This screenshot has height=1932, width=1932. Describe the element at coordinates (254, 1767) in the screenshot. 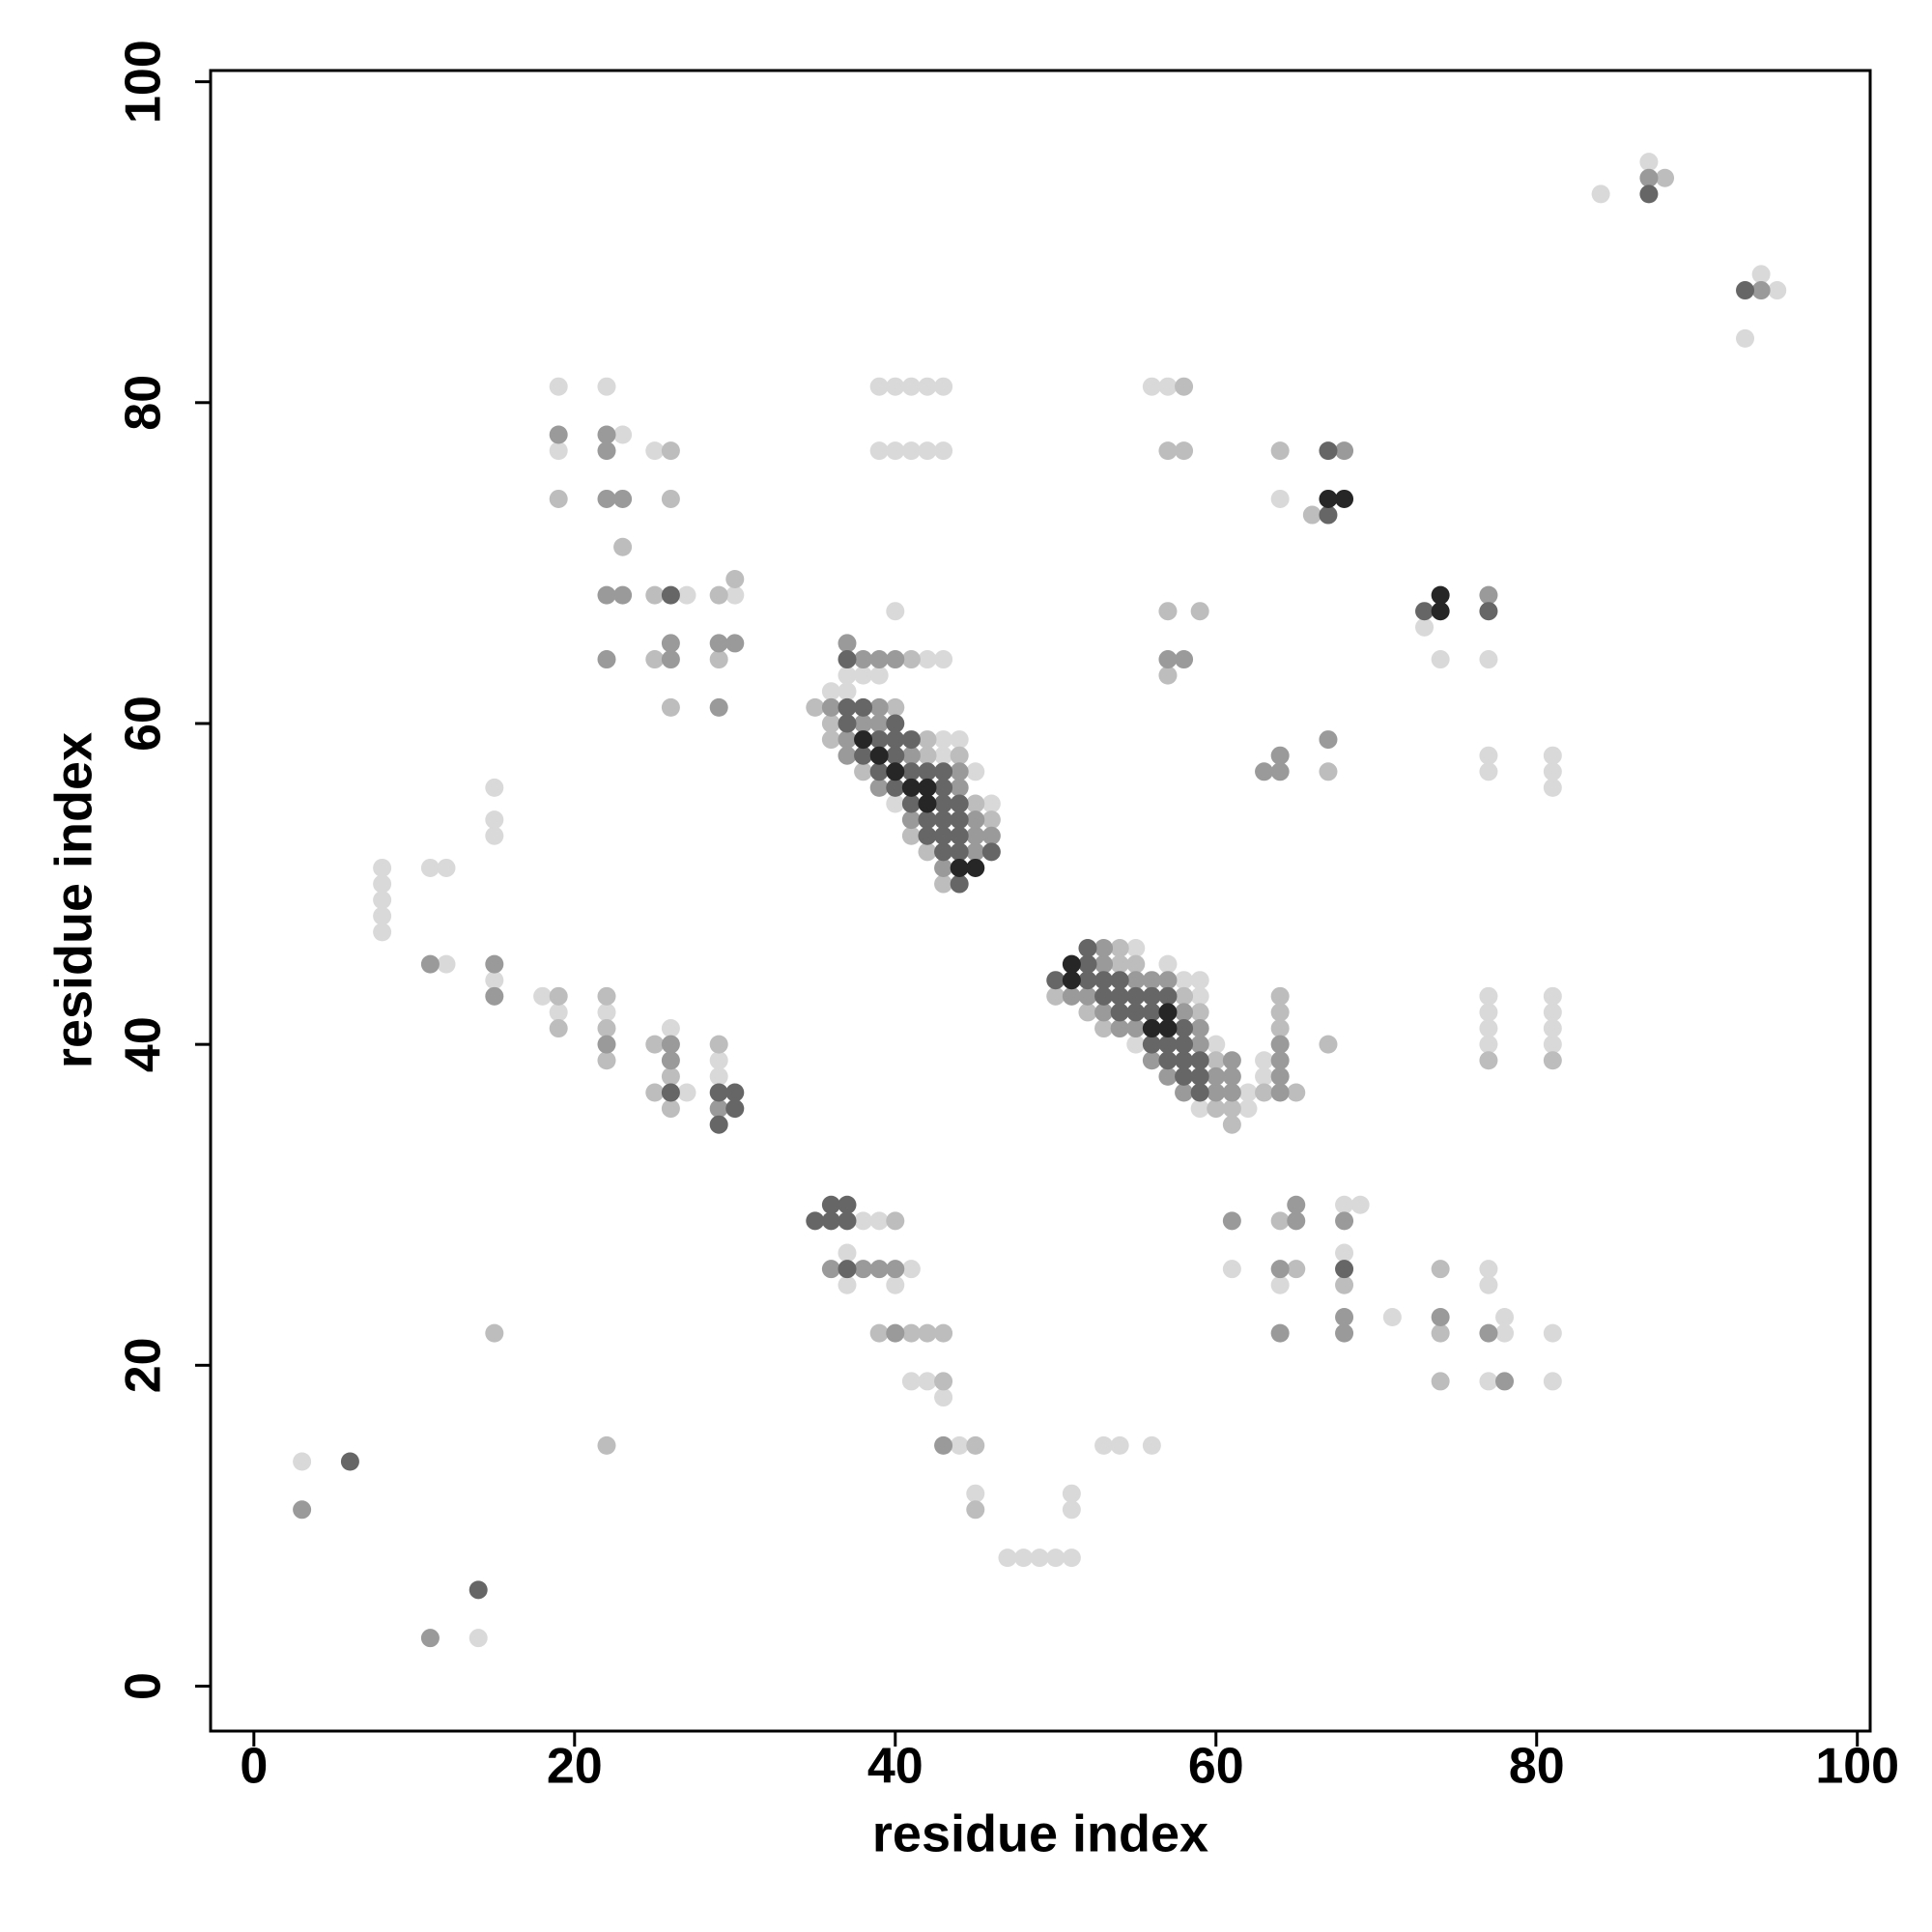

I see `x-tick-label: 0` at that location.